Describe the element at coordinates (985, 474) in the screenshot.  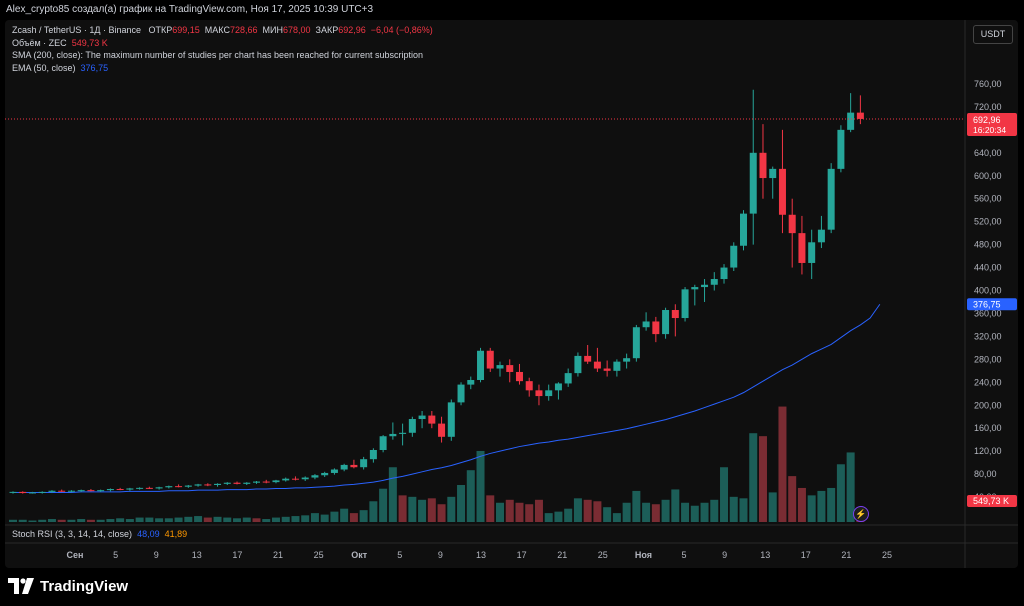
I see `y-tick-label: 80,00` at that location.